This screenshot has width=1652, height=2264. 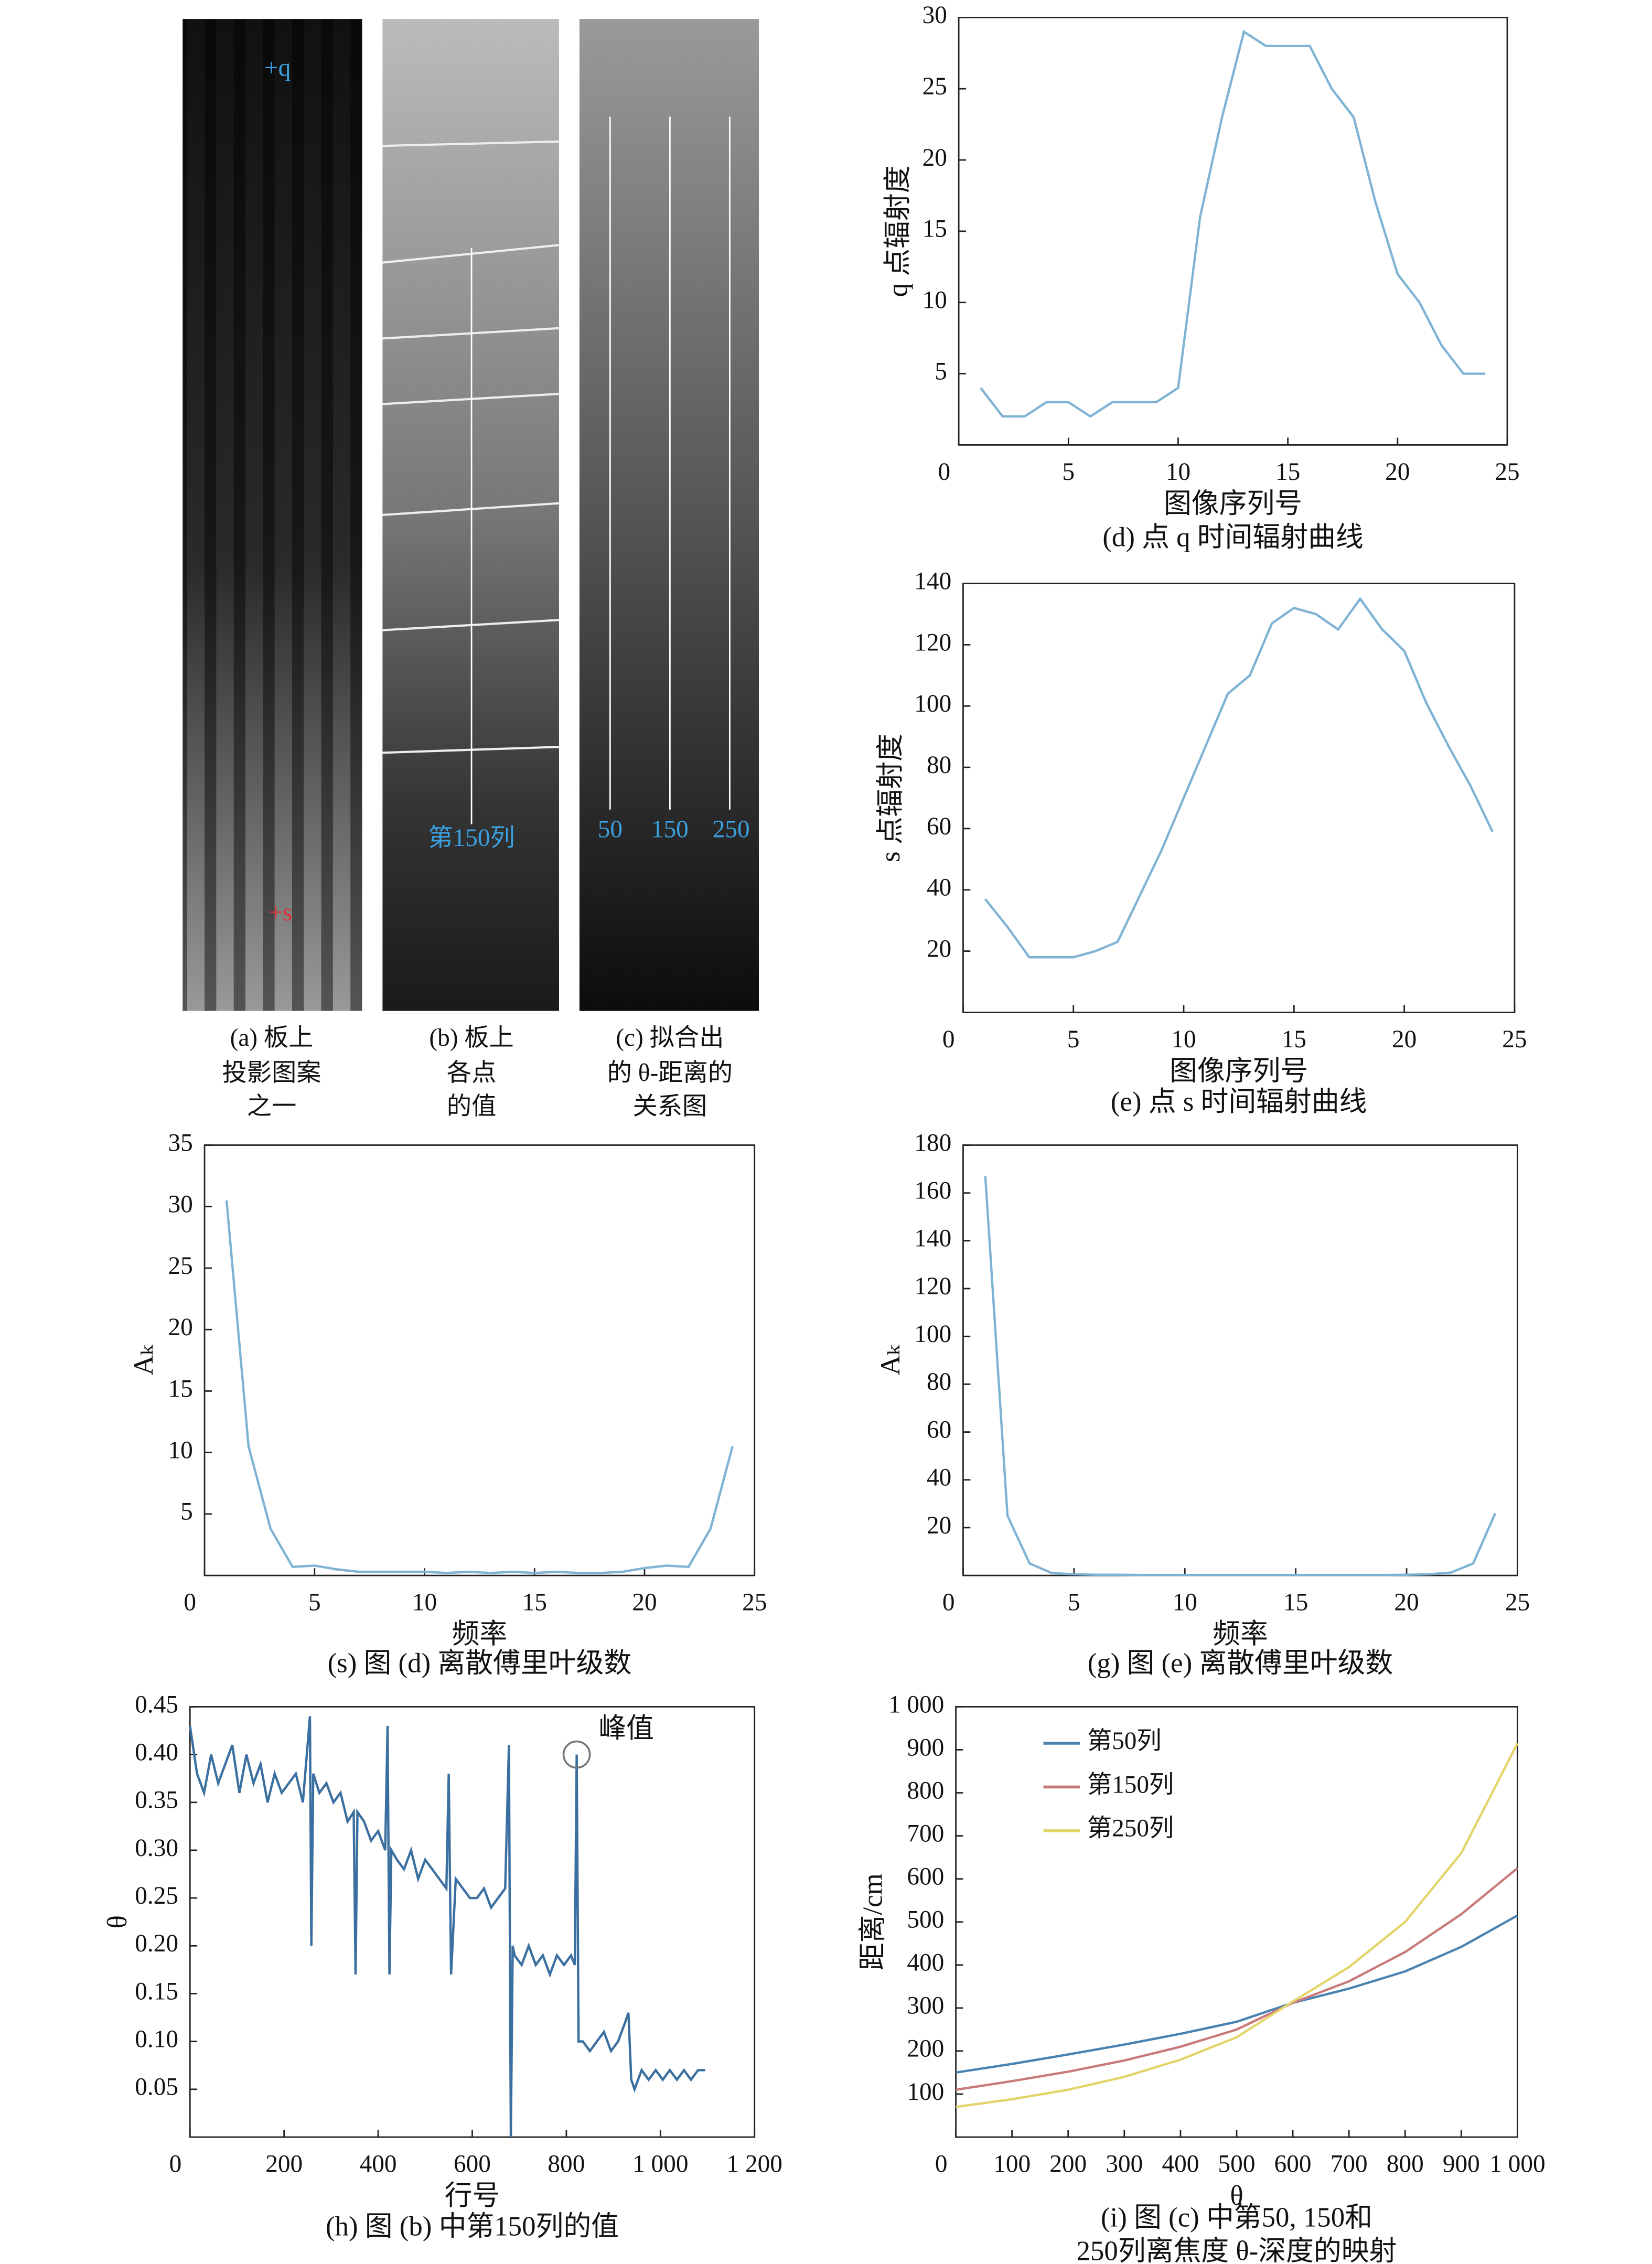 I want to click on x-tick-label: 25, so click(x=1518, y=1602).